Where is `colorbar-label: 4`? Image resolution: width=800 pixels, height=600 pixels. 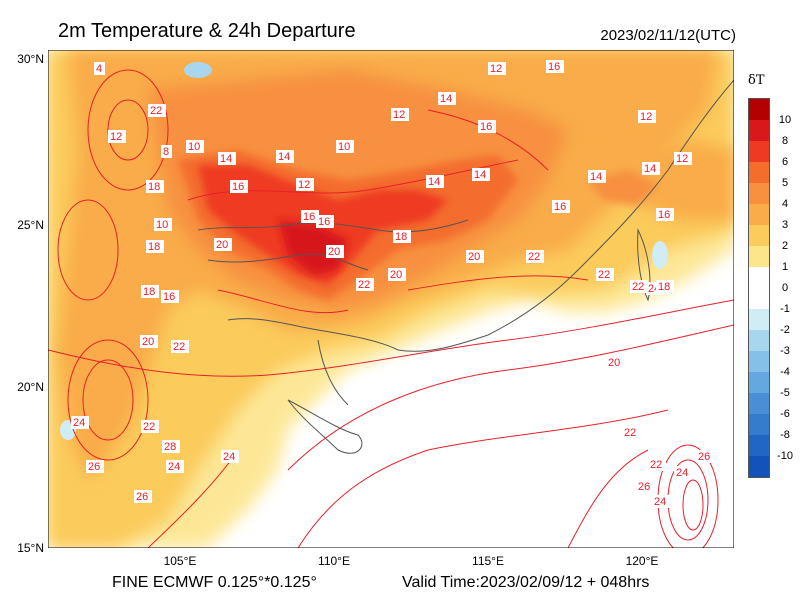
colorbar-label: 4 is located at coordinates (785, 204).